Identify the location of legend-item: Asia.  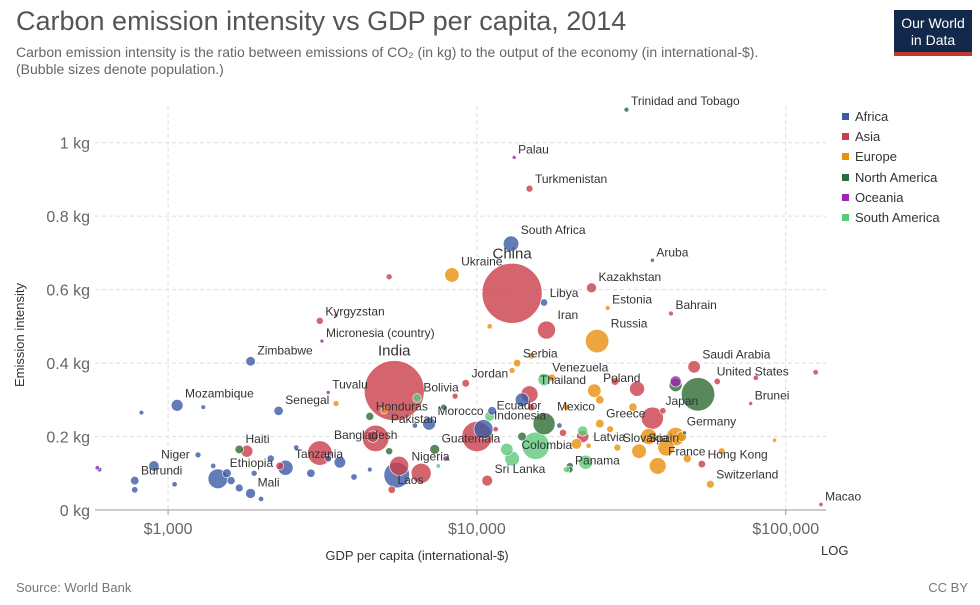
(891, 136).